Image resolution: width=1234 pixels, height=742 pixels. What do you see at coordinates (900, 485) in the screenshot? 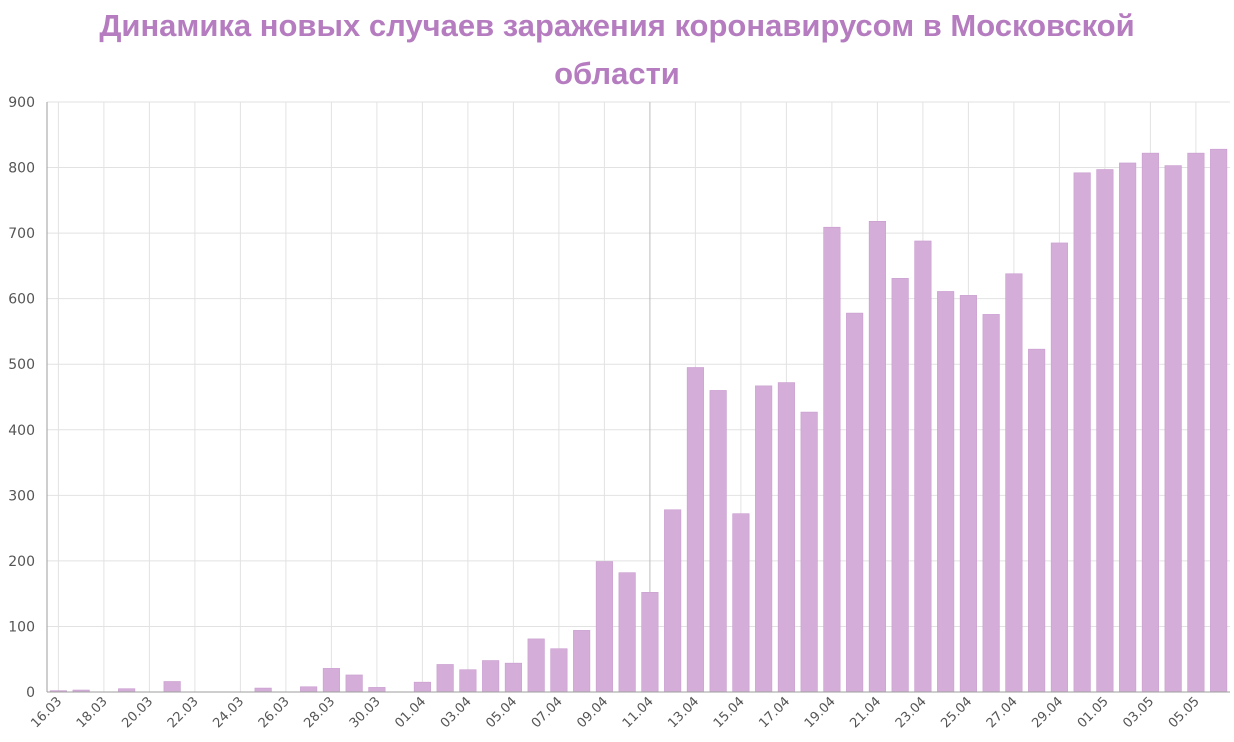
I see `bar-22.04` at bounding box center [900, 485].